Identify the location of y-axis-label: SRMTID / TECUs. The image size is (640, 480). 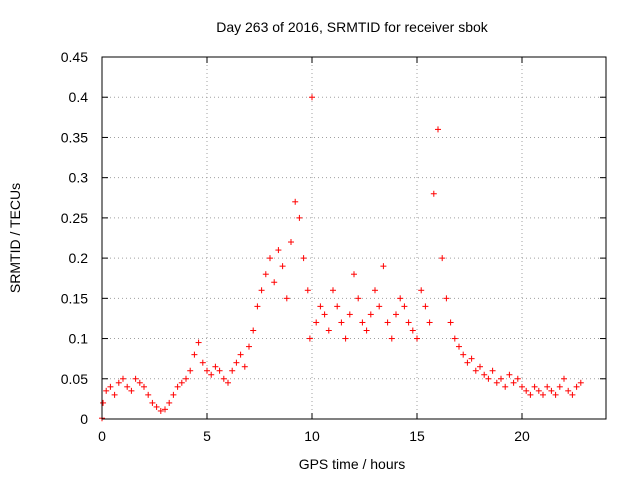
(15, 238).